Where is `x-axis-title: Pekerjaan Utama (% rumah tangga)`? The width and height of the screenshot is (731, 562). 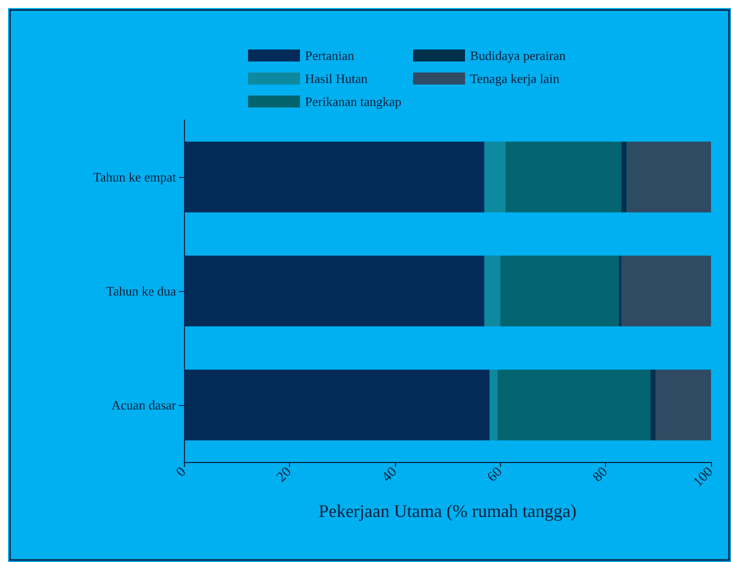
x-axis-title: Pekerjaan Utama (% rumah tangga) is located at coordinates (447, 511).